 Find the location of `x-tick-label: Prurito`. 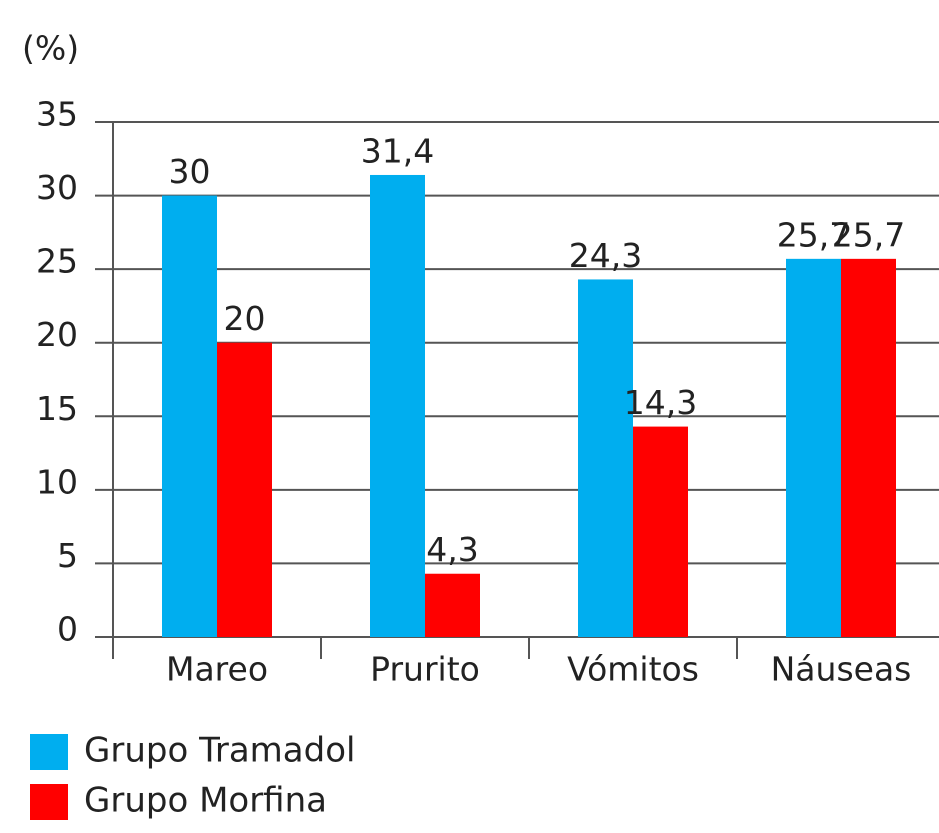

x-tick-label: Prurito is located at coordinates (425, 669).